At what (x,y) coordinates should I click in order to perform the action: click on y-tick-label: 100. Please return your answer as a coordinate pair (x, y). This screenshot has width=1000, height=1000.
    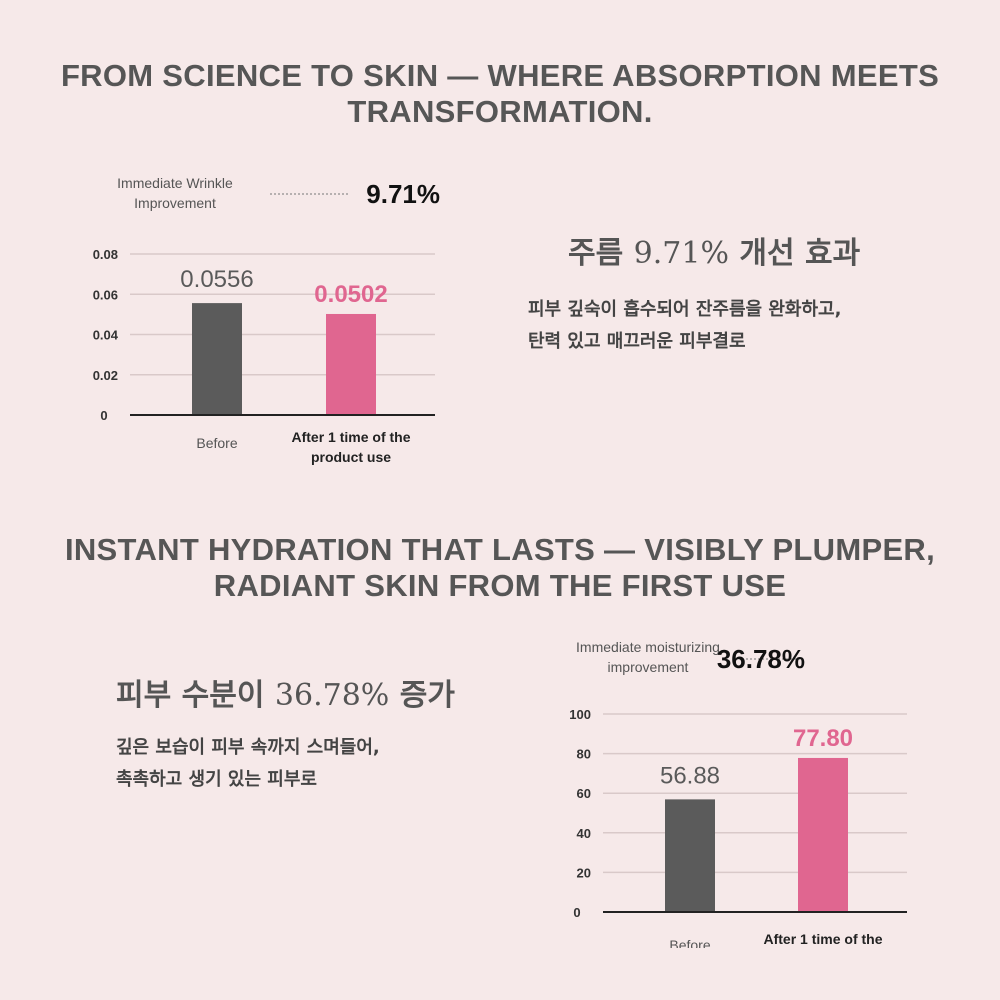
    Looking at the image, I should click on (580, 714).